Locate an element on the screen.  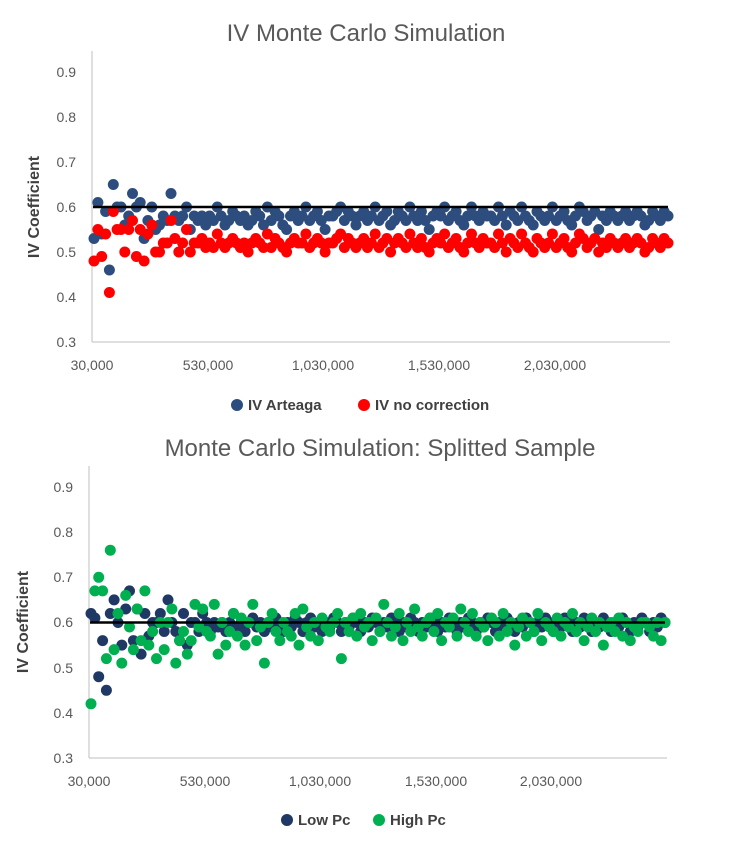
chart-2-y-tick: 0.4 is located at coordinates (64, 713).